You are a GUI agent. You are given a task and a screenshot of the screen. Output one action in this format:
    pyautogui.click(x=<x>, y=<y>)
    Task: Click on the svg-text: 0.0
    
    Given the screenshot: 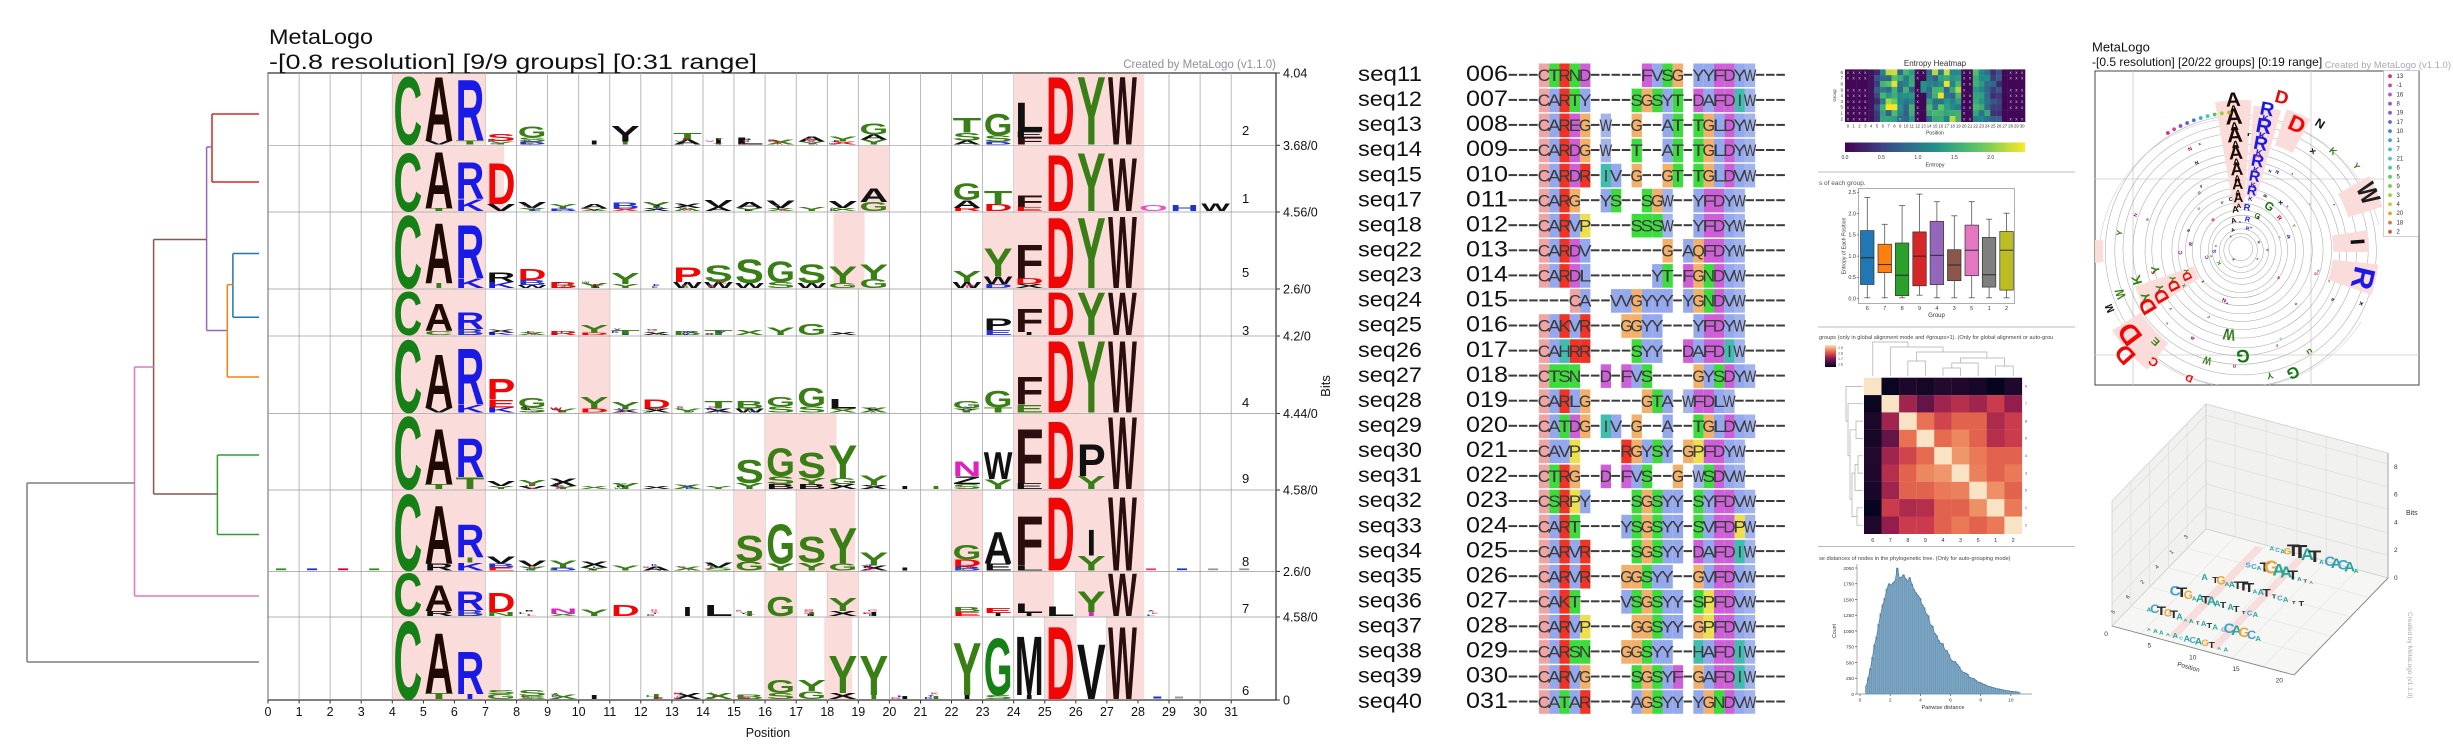 What is the action you would take?
    pyautogui.click(x=1845, y=158)
    